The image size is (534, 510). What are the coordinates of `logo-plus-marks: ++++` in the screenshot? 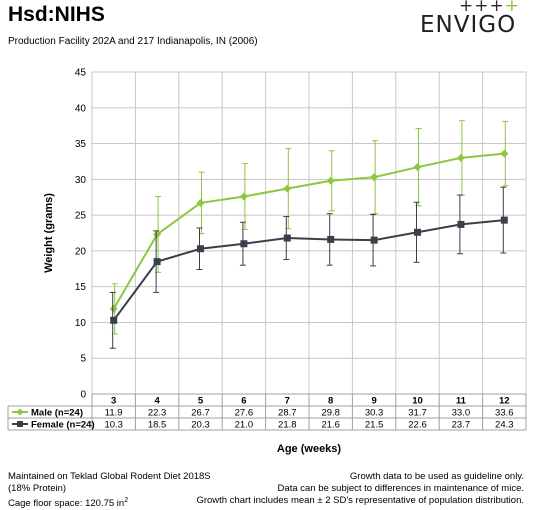 It's located at (489, 8).